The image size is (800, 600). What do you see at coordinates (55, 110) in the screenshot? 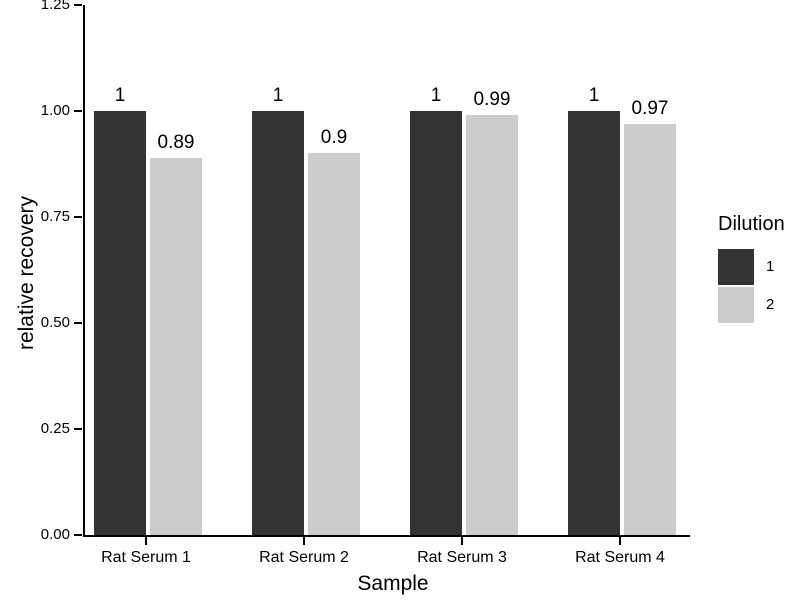
I see `y-tick-label: 1.00` at bounding box center [55, 110].